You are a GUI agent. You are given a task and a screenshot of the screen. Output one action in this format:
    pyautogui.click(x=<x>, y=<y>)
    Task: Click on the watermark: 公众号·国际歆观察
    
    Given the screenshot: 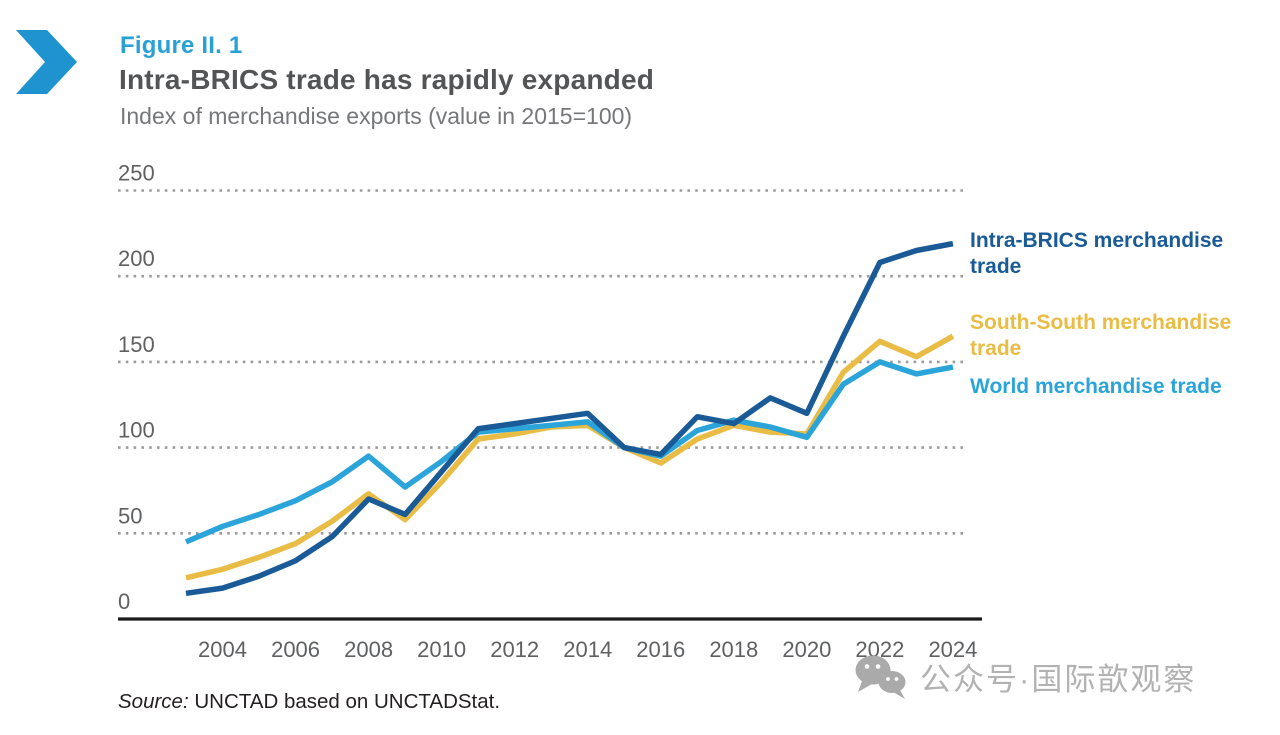 What is the action you would take?
    pyautogui.click(x=1024, y=676)
    